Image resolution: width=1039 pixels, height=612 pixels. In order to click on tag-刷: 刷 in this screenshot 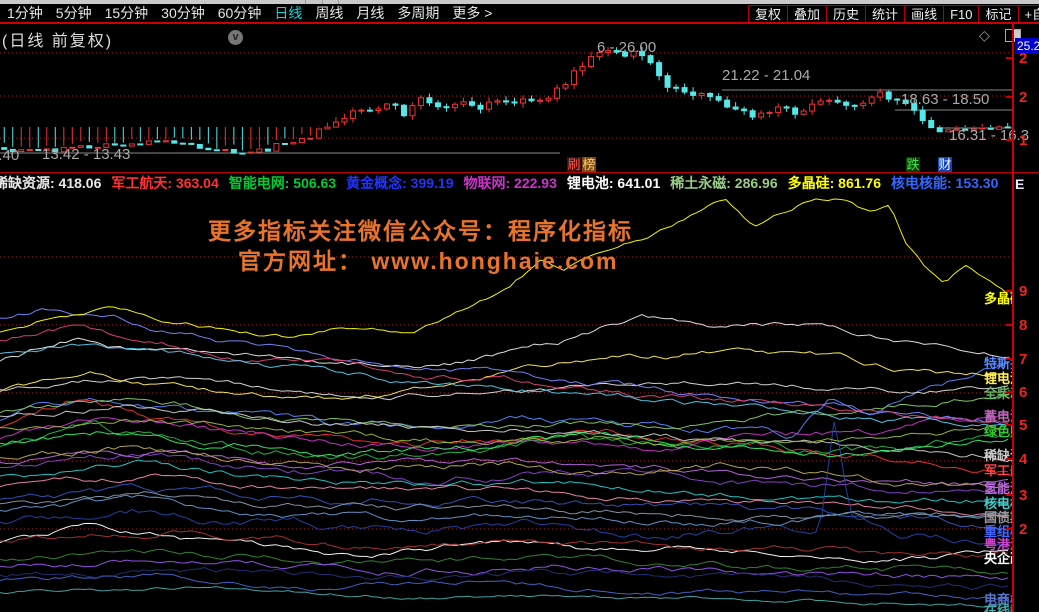, I will do `click(574, 164)`.